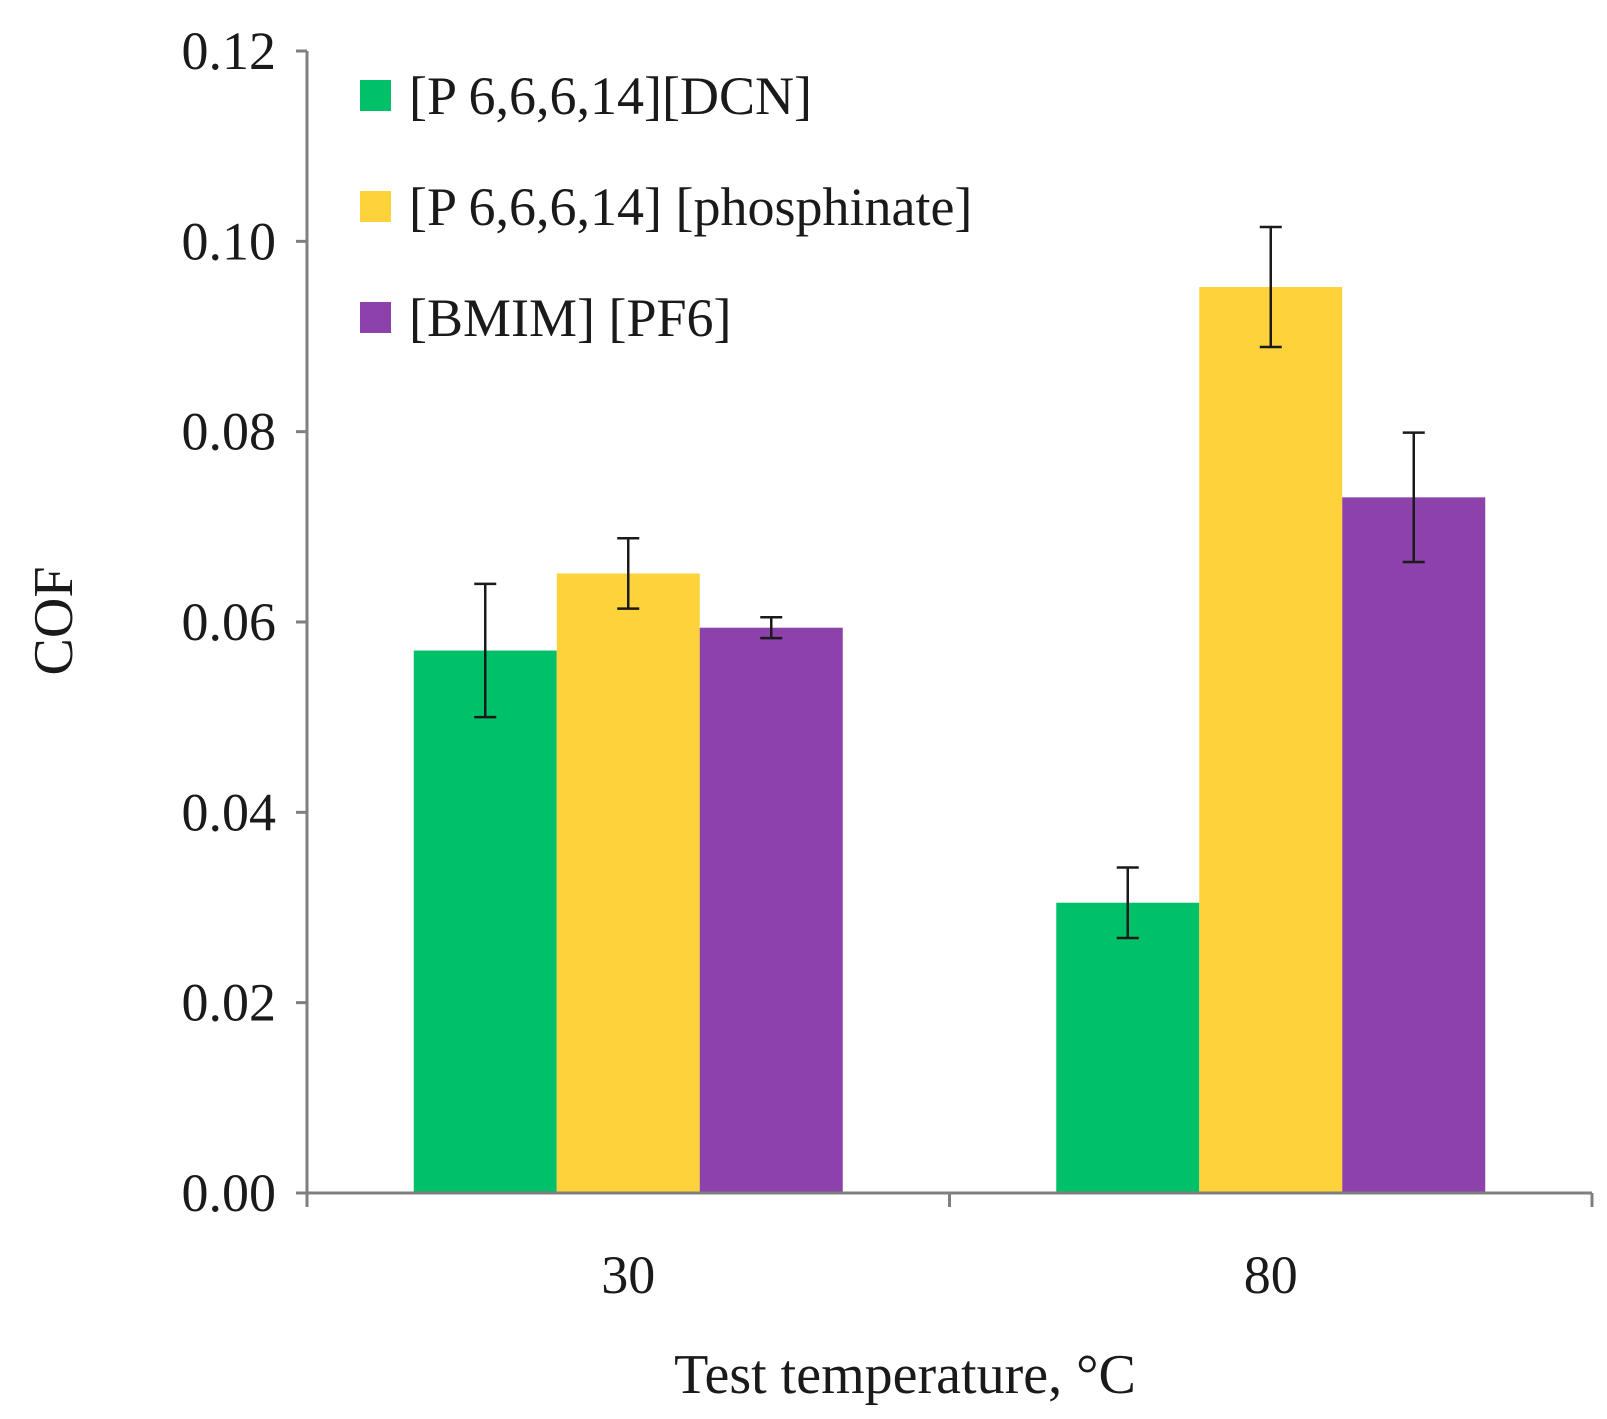 The image size is (1607, 1419). I want to click on y-tick-label: 0.06, so click(229, 622).